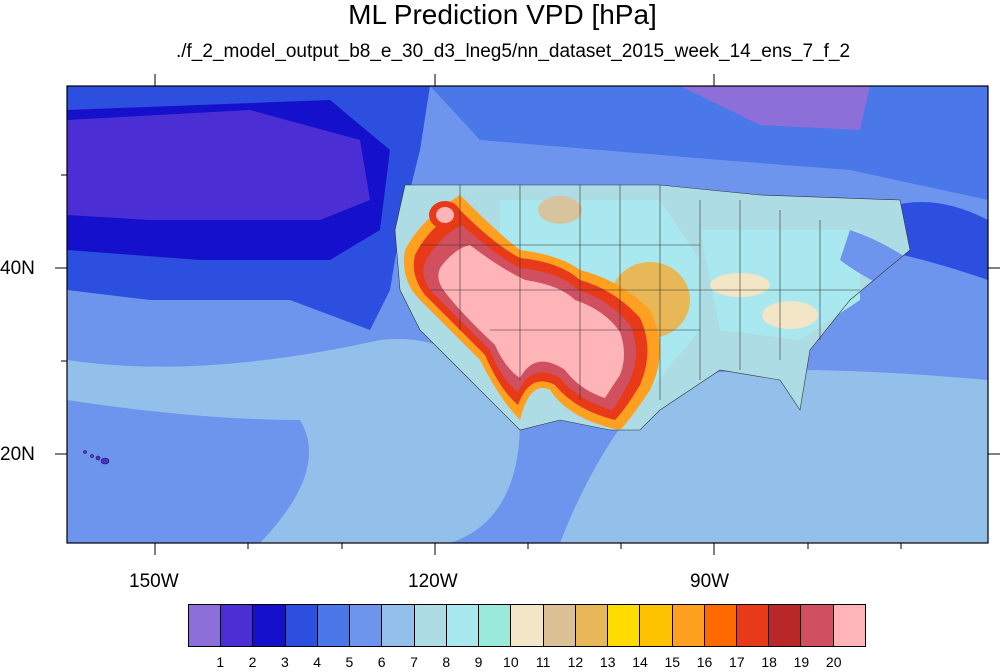  What do you see at coordinates (640, 662) in the screenshot?
I see `colorbar-label: 14` at bounding box center [640, 662].